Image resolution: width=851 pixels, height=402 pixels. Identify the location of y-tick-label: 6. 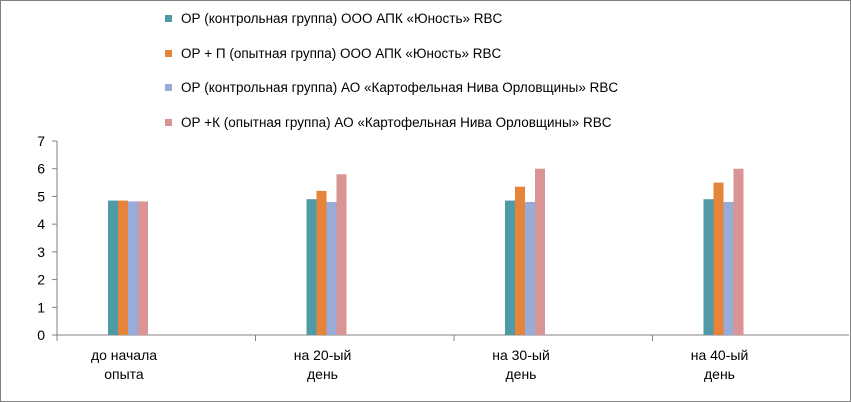
(41, 169).